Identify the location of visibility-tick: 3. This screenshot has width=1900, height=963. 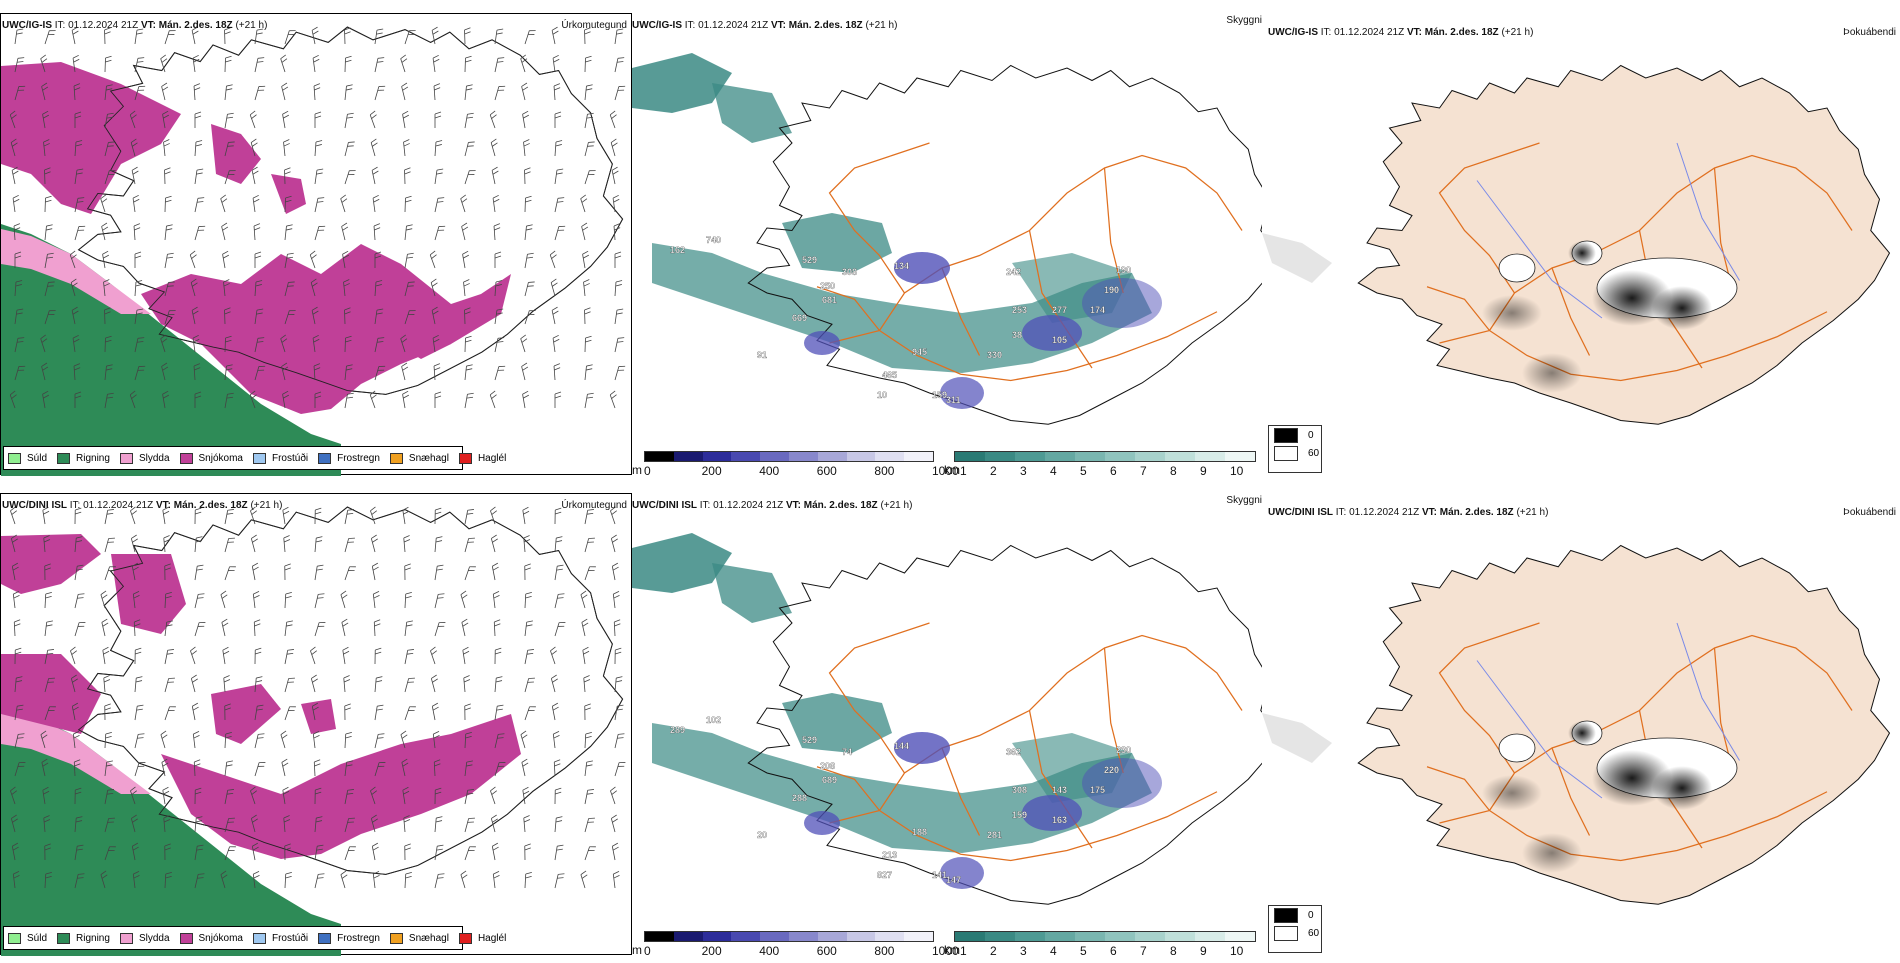
(1023, 471).